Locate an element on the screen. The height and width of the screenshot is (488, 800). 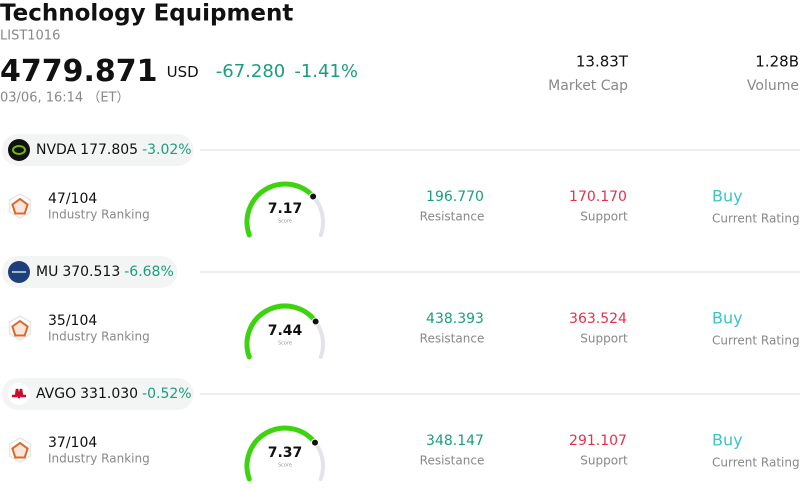
ticker-line: AVGO 331.030 -0.52% is located at coordinates (114, 394).